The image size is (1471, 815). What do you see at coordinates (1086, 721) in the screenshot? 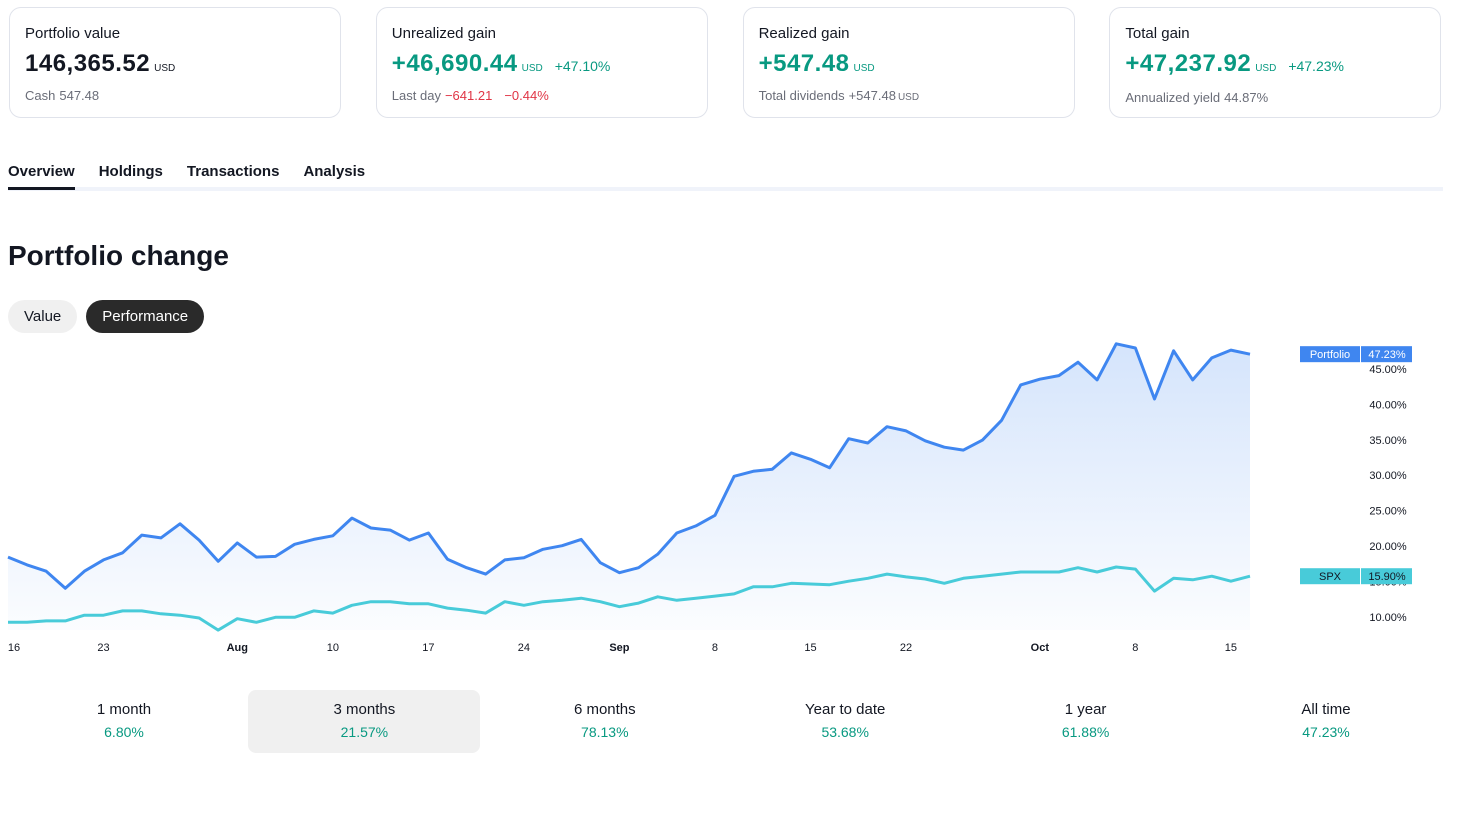
I see `period-button: 1 year 61.88%` at bounding box center [1086, 721].